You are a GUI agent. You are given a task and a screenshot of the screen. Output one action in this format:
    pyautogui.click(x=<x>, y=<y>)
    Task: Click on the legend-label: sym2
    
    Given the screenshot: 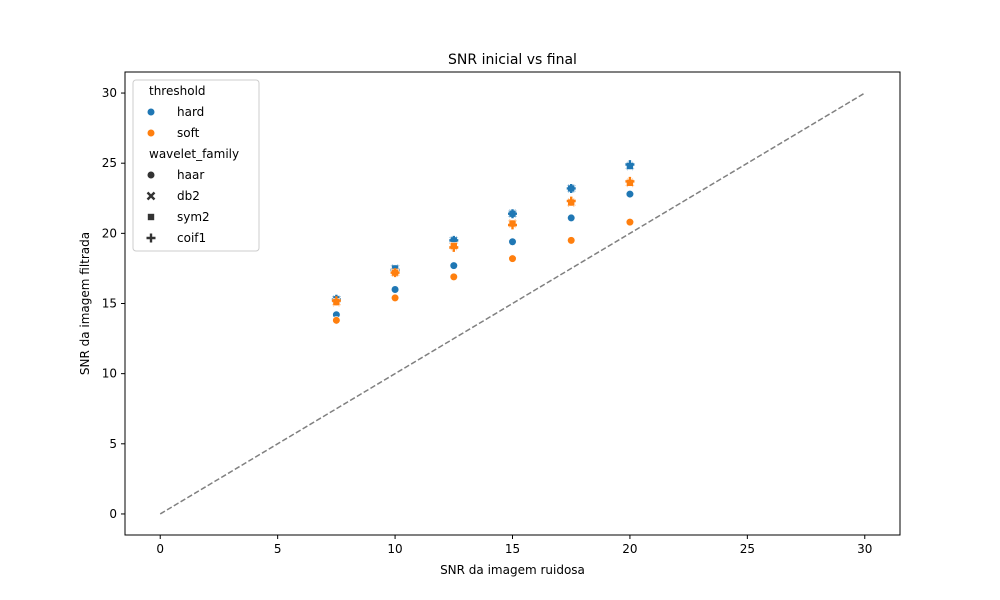 What is the action you would take?
    pyautogui.click(x=193, y=217)
    